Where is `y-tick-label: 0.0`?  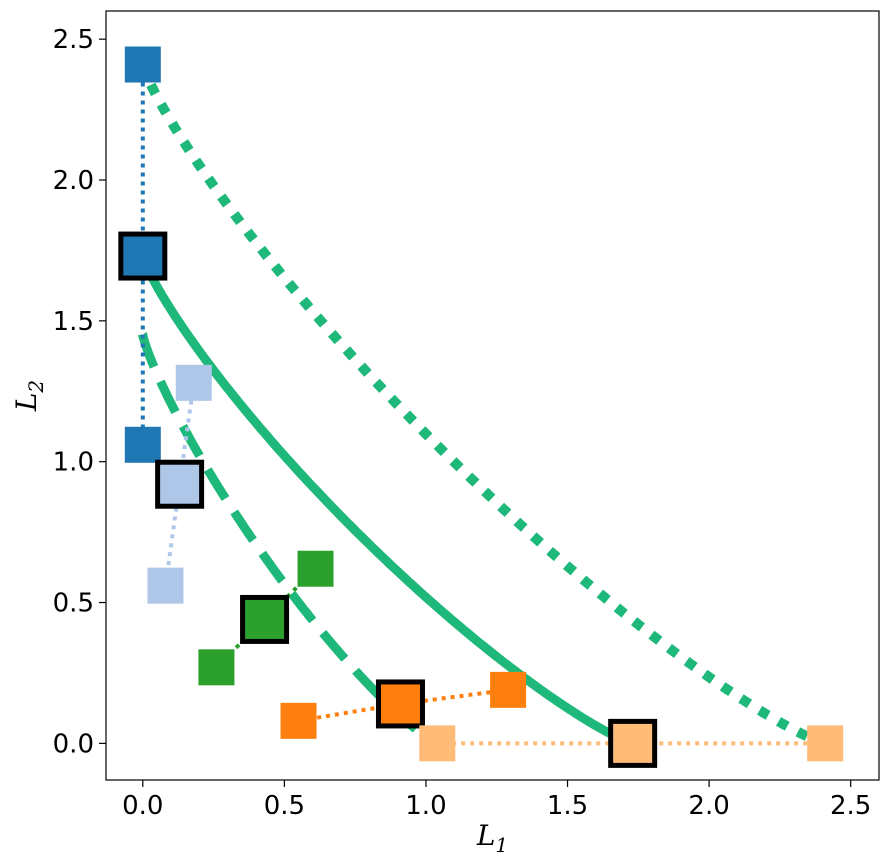 y-tick-label: 0.0 is located at coordinates (73, 744).